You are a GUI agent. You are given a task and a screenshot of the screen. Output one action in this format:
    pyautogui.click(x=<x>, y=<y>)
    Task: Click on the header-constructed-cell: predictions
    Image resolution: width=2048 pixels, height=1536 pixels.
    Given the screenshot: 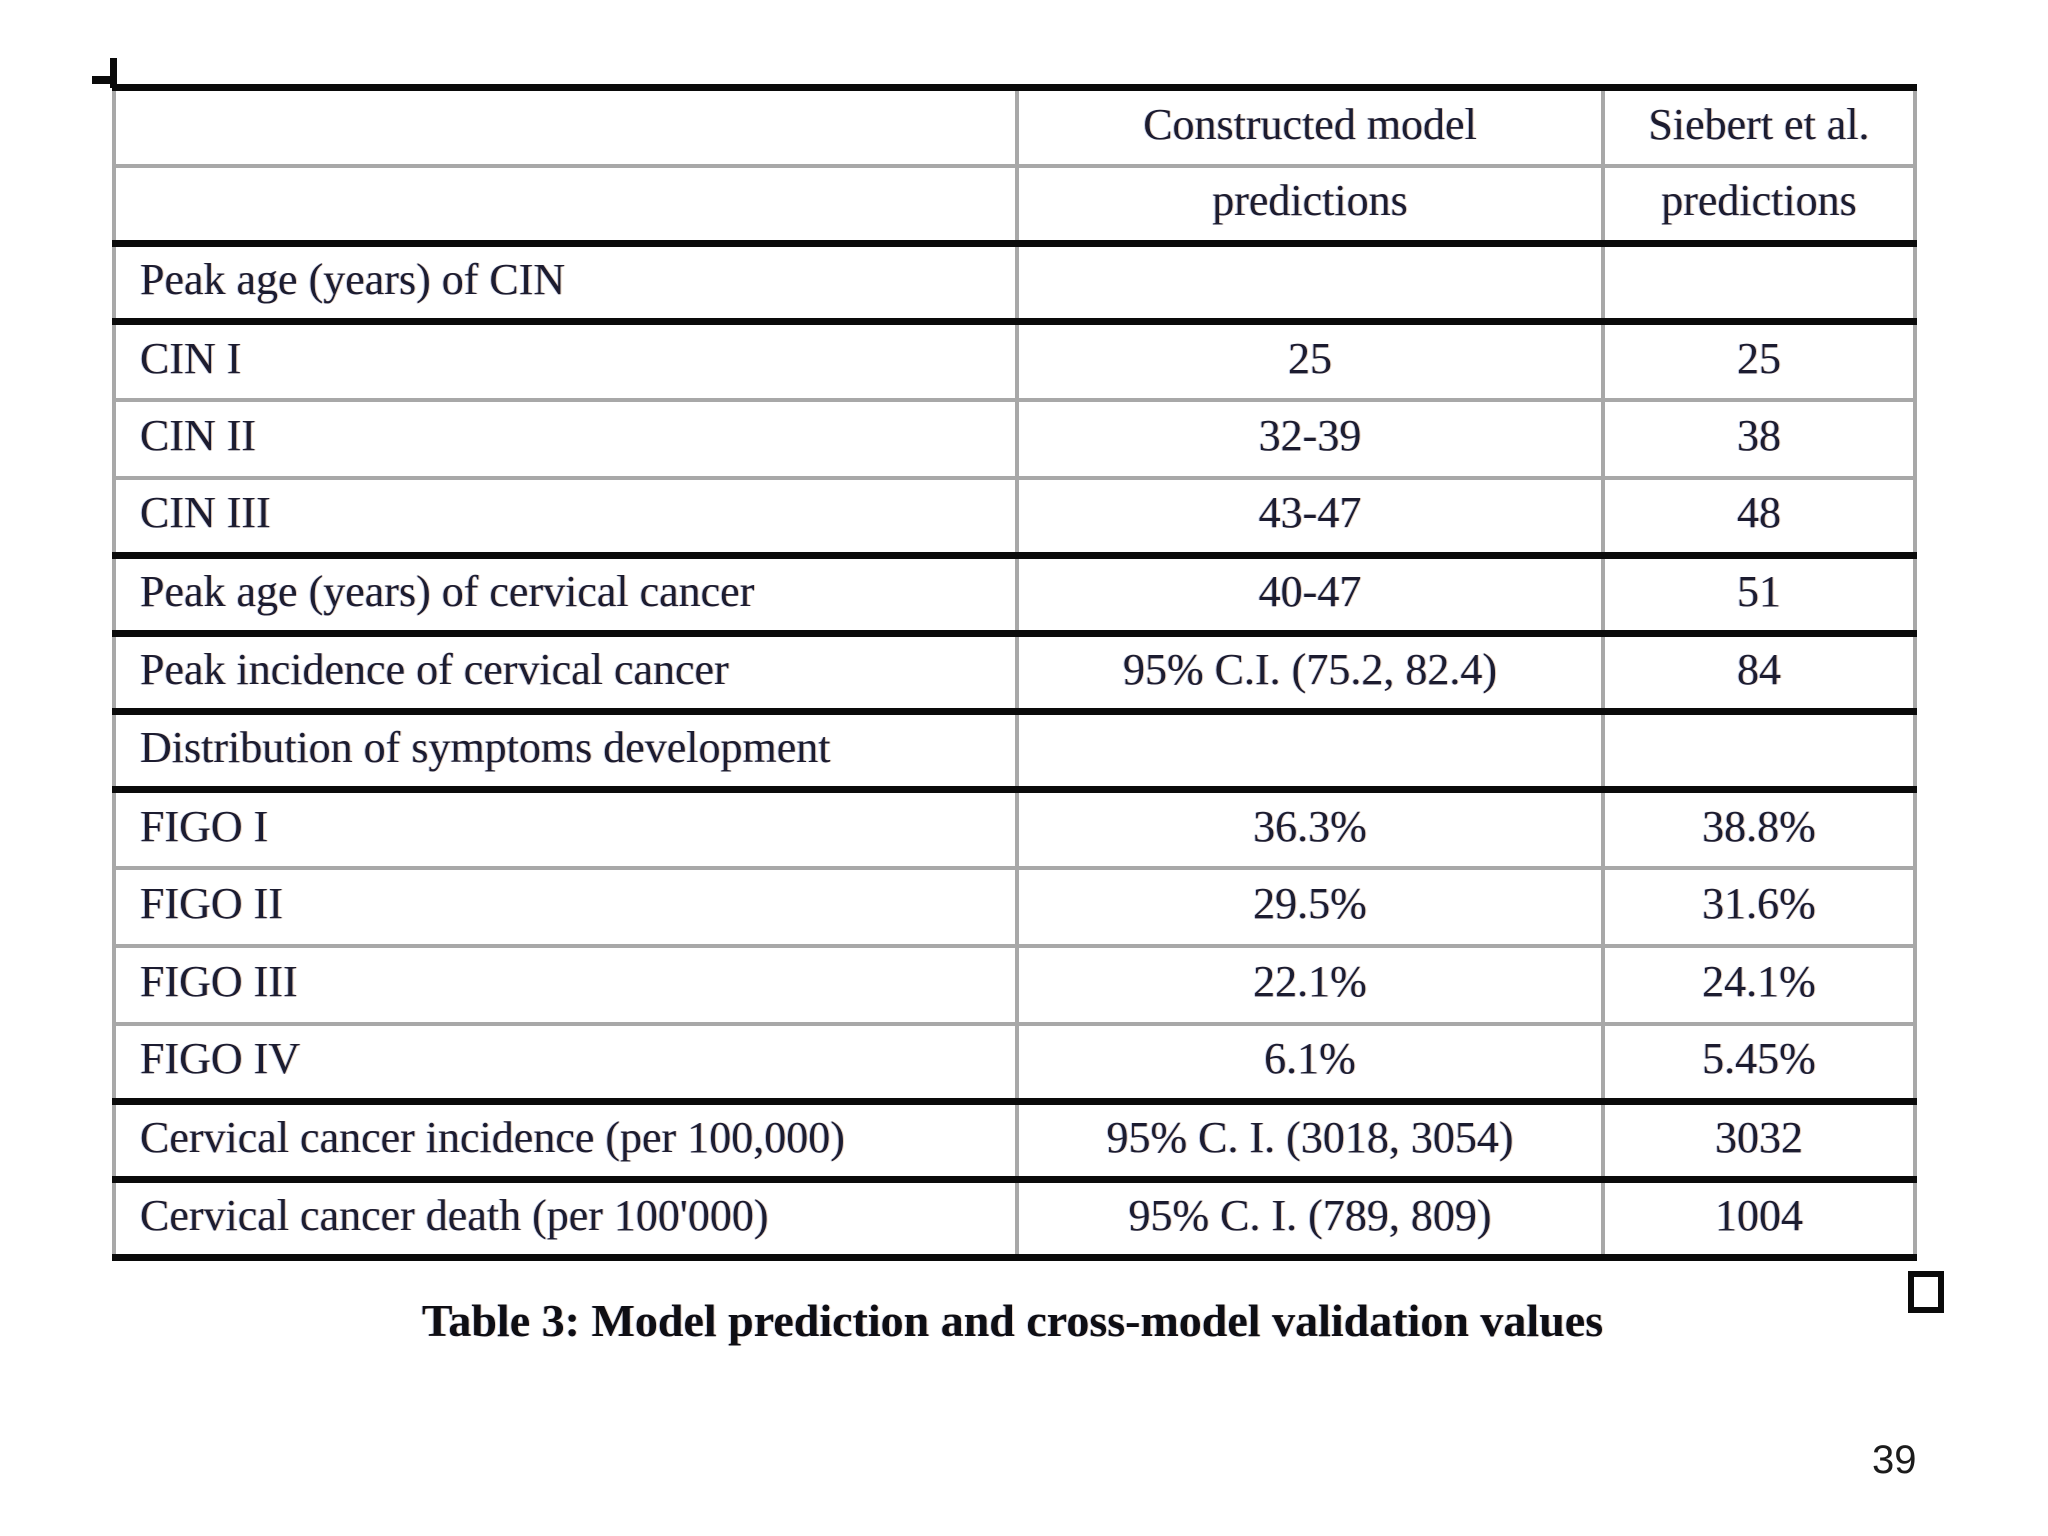 What is the action you would take?
    pyautogui.click(x=1309, y=206)
    